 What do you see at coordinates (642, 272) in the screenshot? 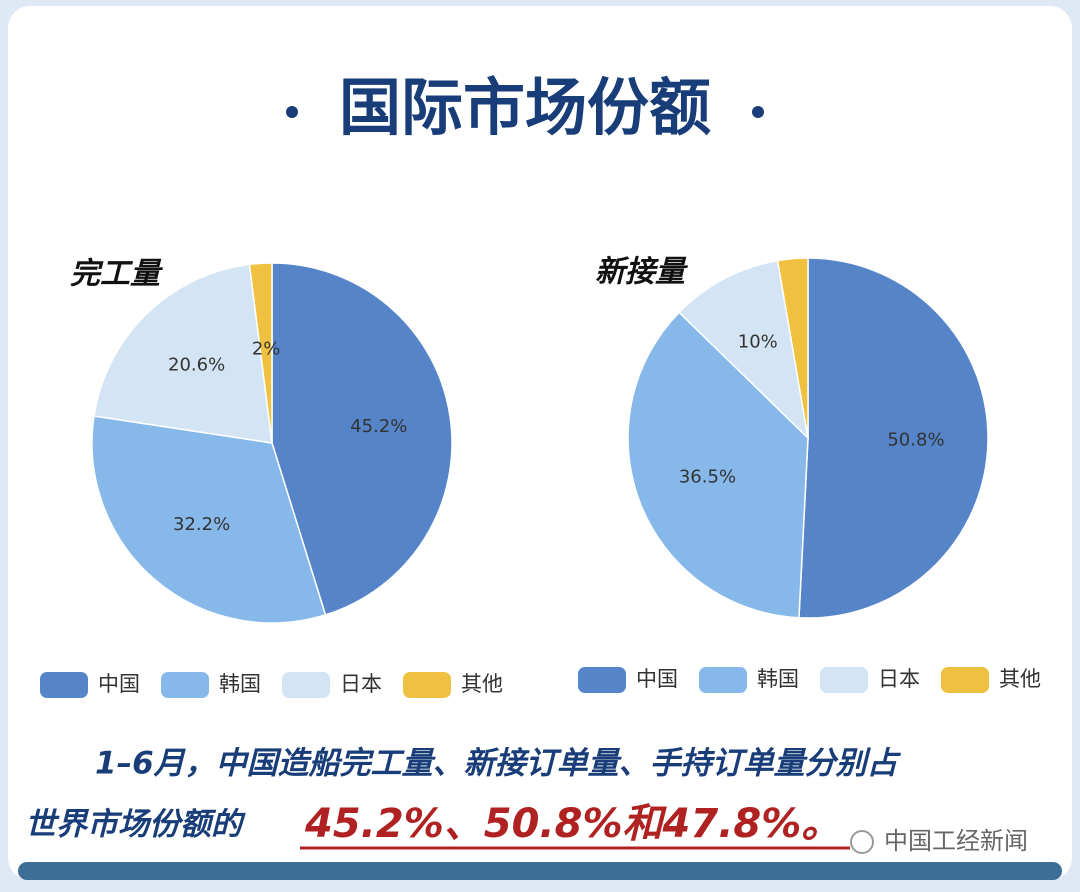
I see `chart-title: 新接量` at bounding box center [642, 272].